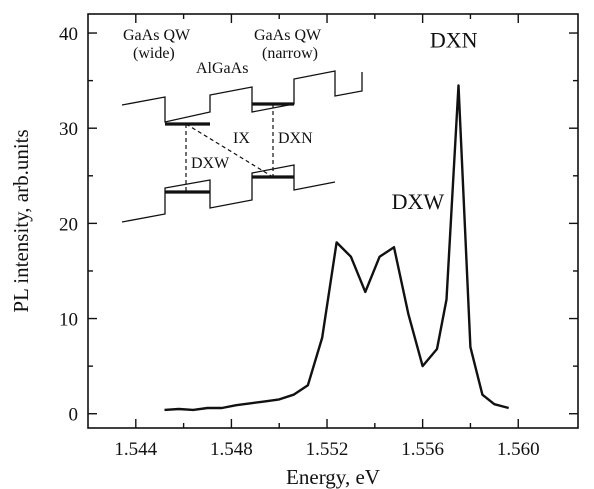  What do you see at coordinates (422, 449) in the screenshot?
I see `x-tick-label: 1.556` at bounding box center [422, 449].